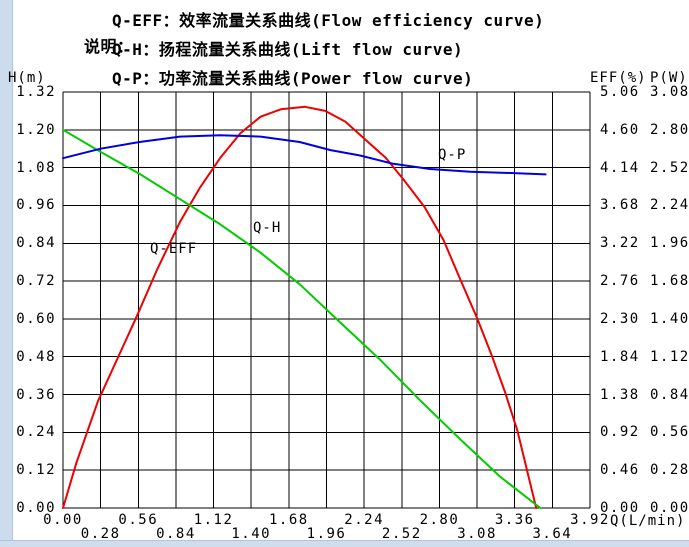  What do you see at coordinates (288, 49) in the screenshot?
I see `legend-line-q-h: Q-H：扬程流量关系曲线(Lift flow curve)` at bounding box center [288, 49].